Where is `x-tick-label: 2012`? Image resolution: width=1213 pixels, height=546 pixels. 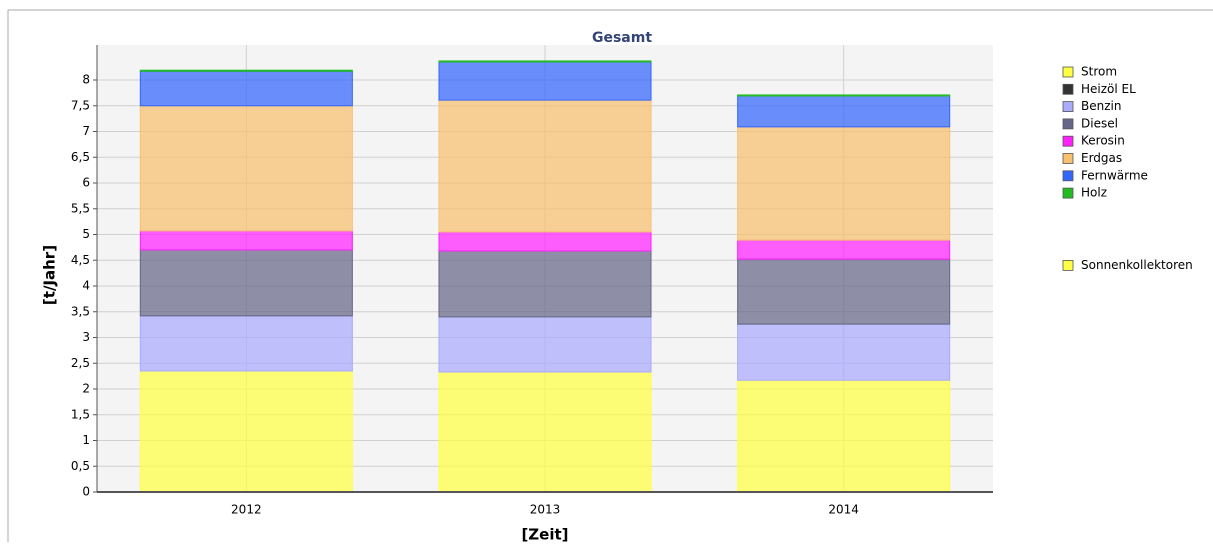 x-tick-label: 2012 is located at coordinates (246, 510).